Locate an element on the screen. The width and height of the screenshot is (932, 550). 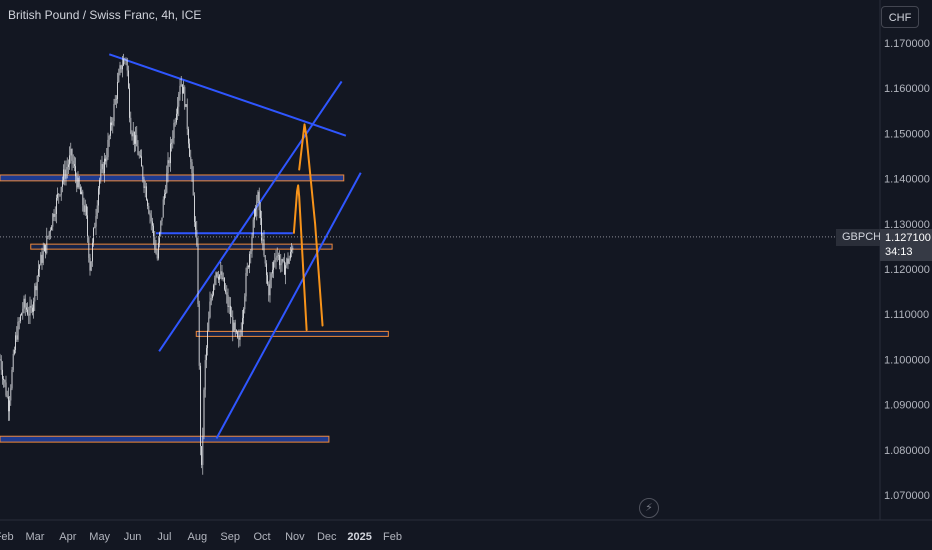
symbol-label: GBPCHF is located at coordinates (865, 237).